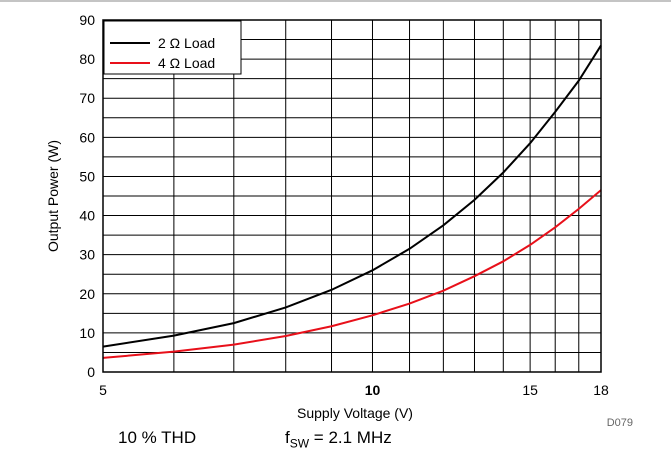 This screenshot has height=460, width=671. I want to click on legend-label-2ohm: 2 Ω Load, so click(186, 43).